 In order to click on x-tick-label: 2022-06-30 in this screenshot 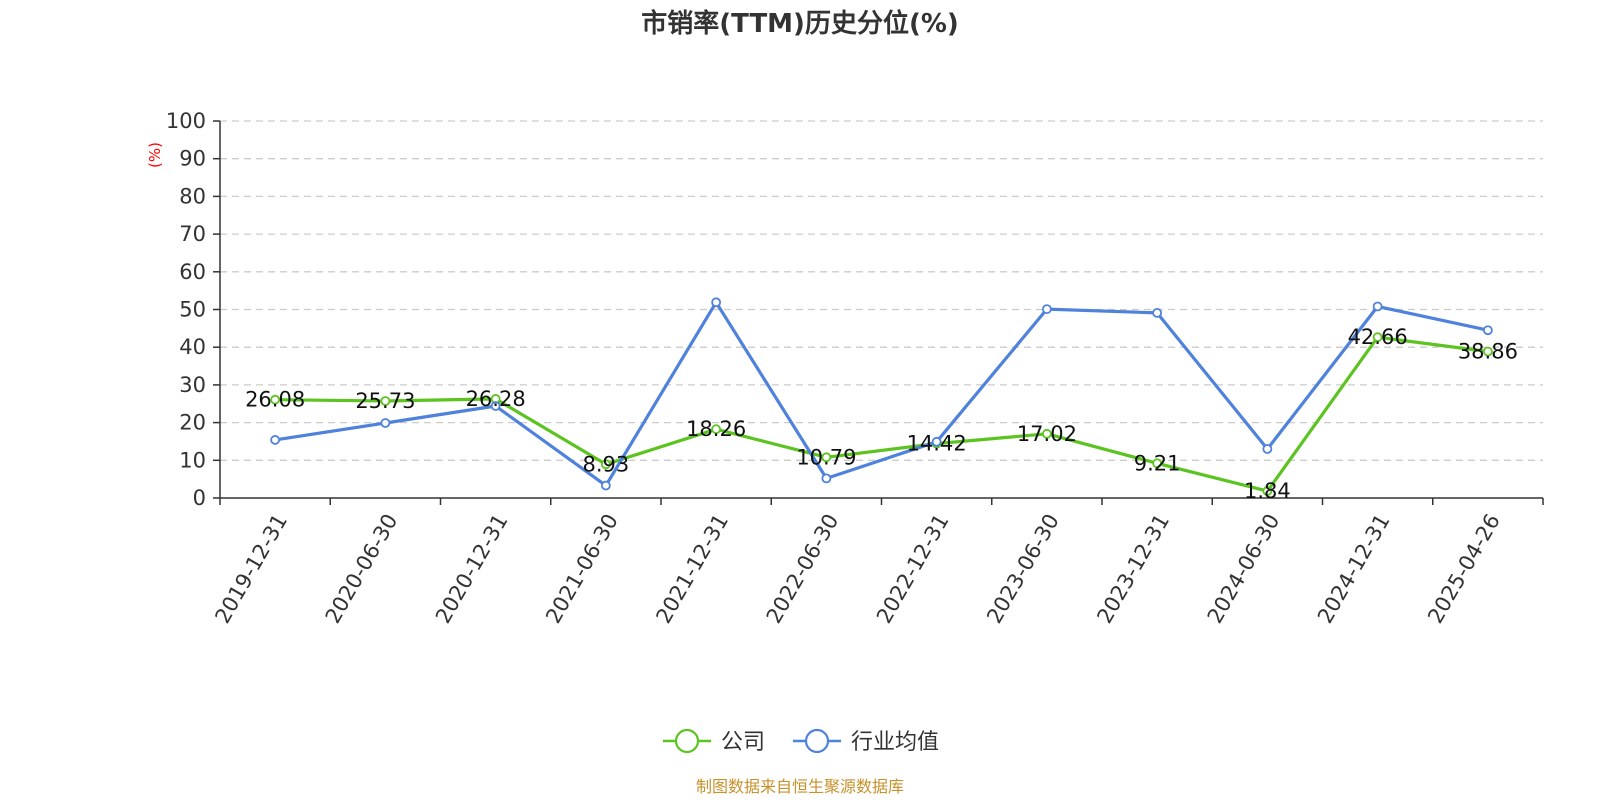, I will do `click(803, 569)`.